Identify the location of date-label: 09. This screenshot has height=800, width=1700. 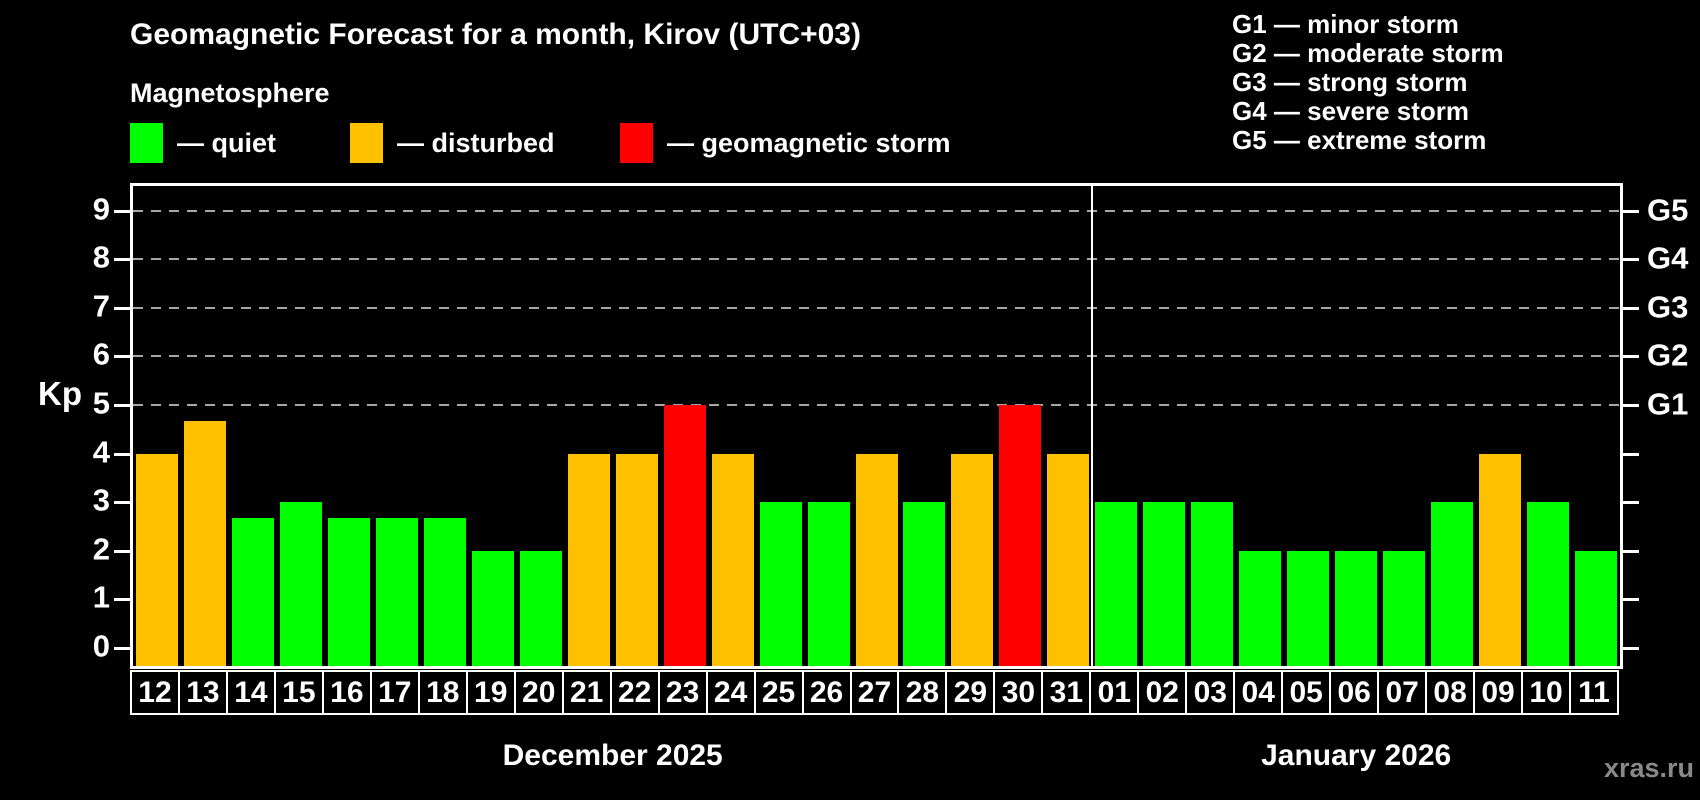
(1498, 692).